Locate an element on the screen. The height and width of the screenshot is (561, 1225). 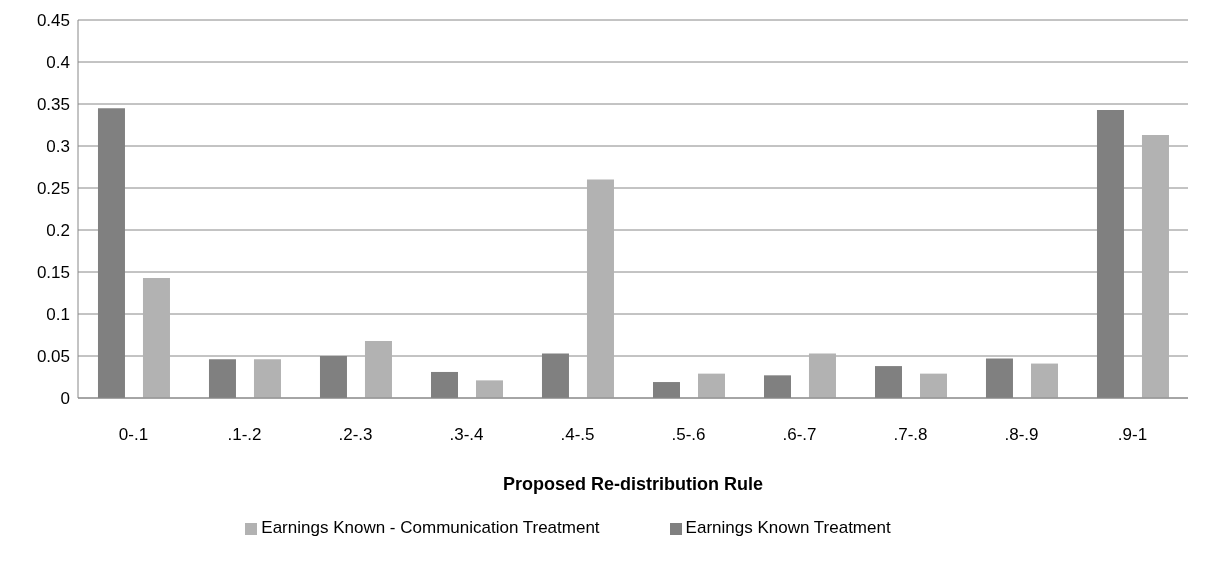
y-tick-label: 0.3 is located at coordinates (58, 147).